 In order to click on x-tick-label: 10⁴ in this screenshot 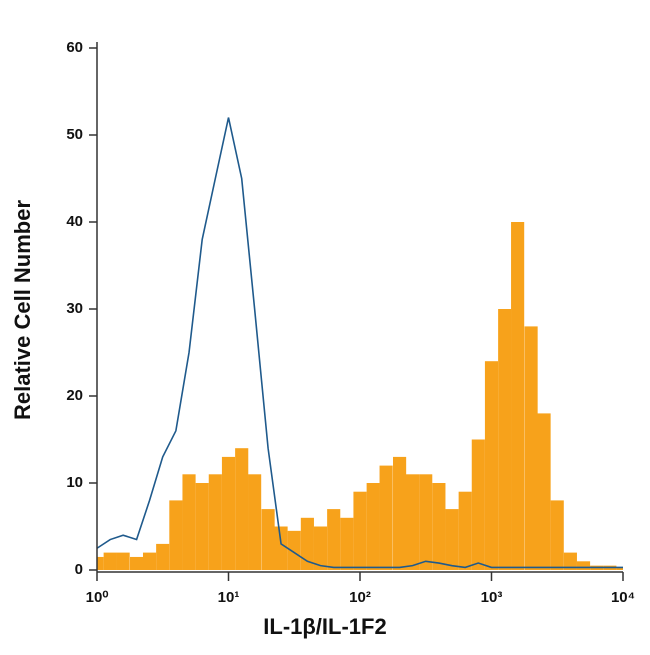, I will do `click(623, 597)`.